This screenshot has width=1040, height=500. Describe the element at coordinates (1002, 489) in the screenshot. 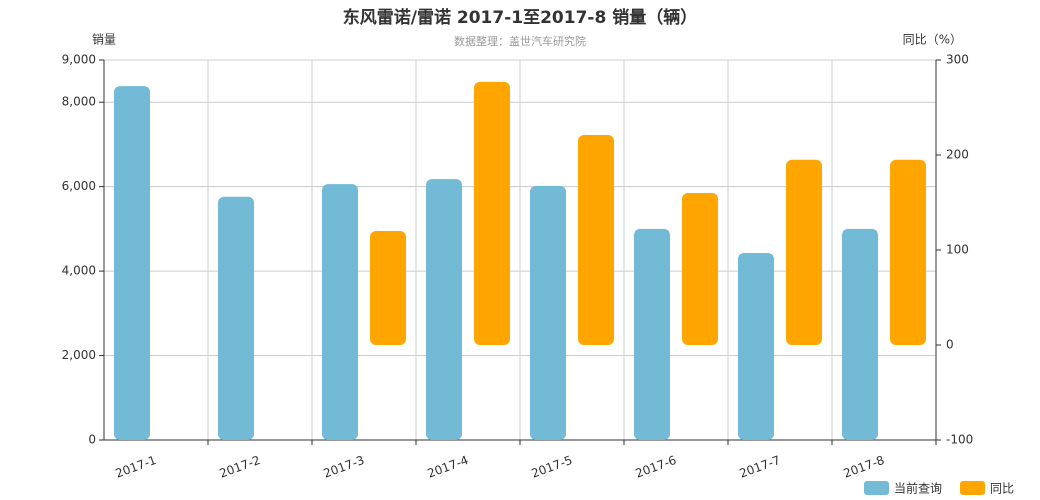

I see `legend-label: 同比` at that location.